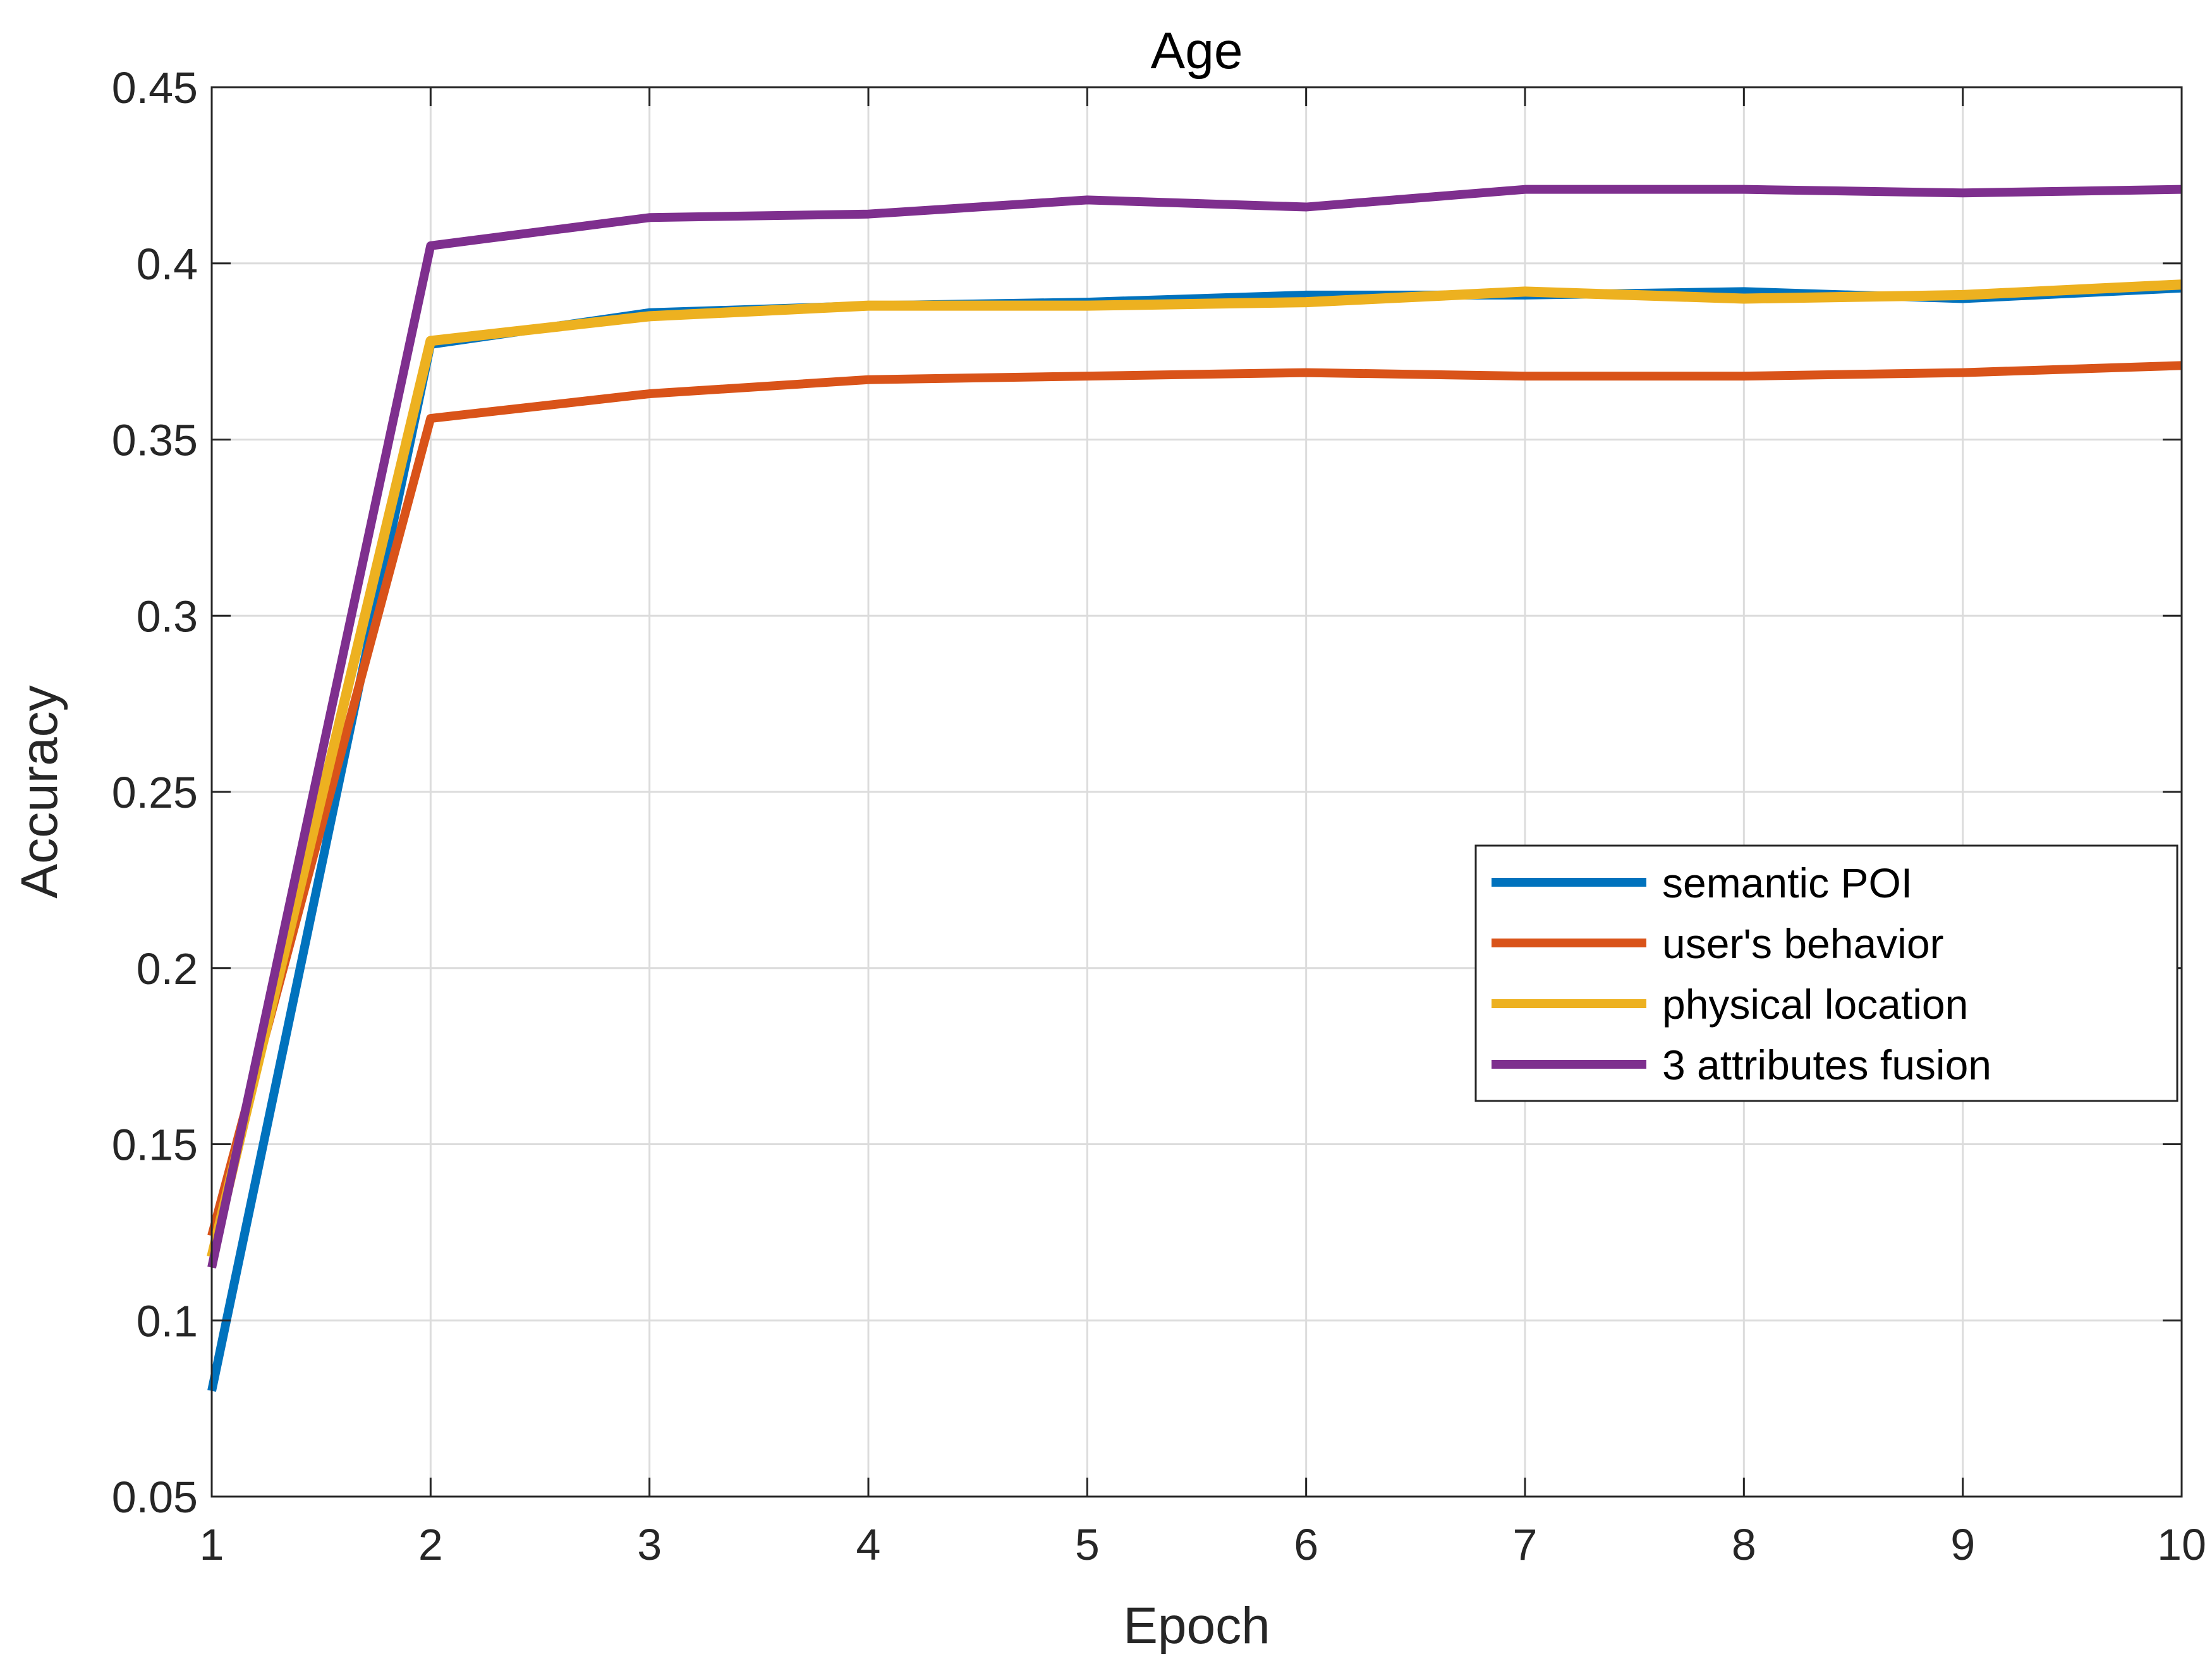 The height and width of the screenshot is (1659, 2212). I want to click on y-tick-label: 0.15, so click(155, 1145).